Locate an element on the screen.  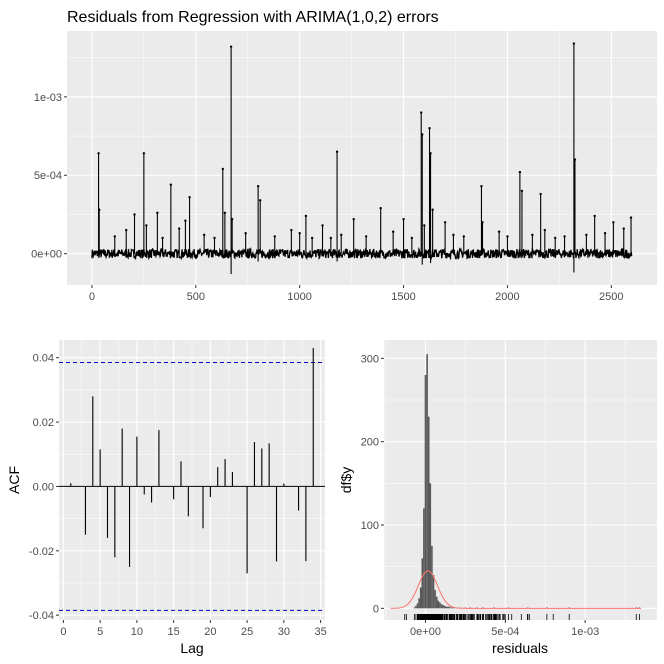
acf-y-axis-title: ACF is located at coordinates (14, 480).